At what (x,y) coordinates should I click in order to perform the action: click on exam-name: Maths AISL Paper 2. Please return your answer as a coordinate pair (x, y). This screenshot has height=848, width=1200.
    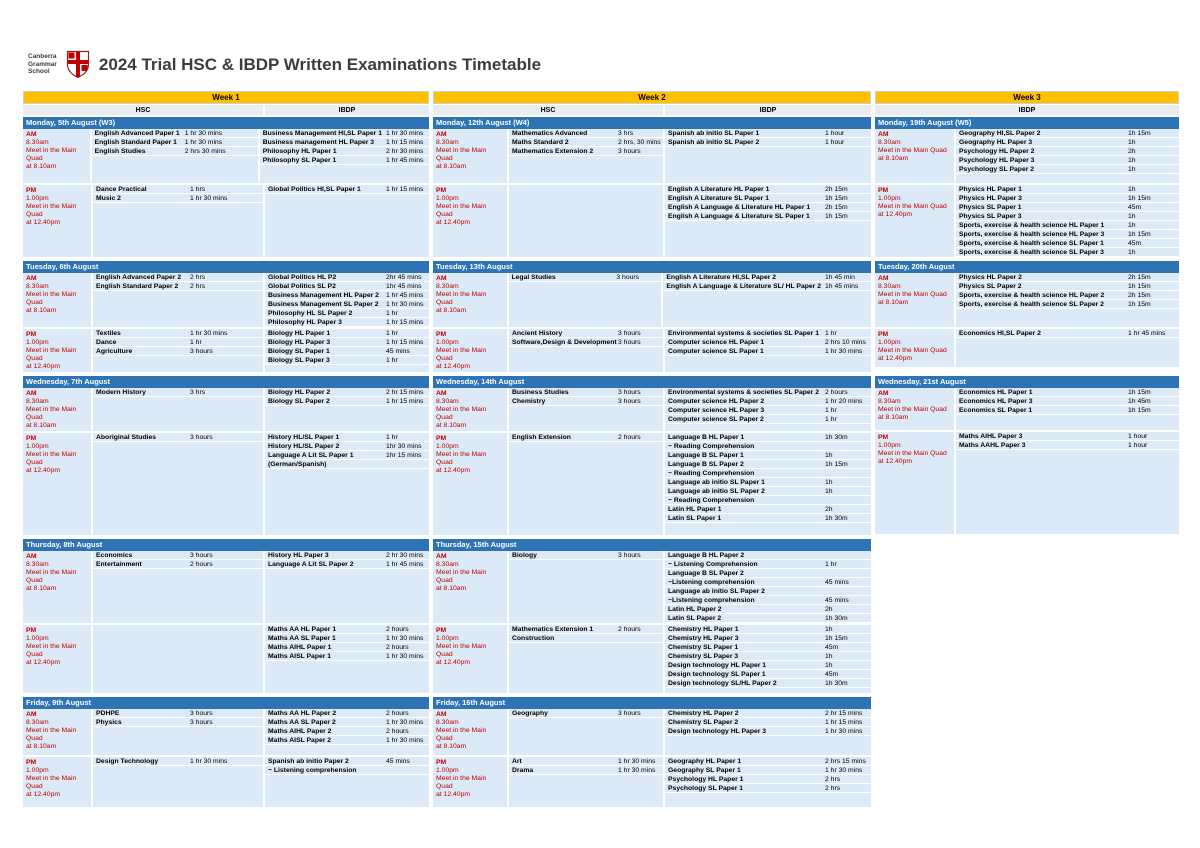
    Looking at the image, I should click on (300, 740).